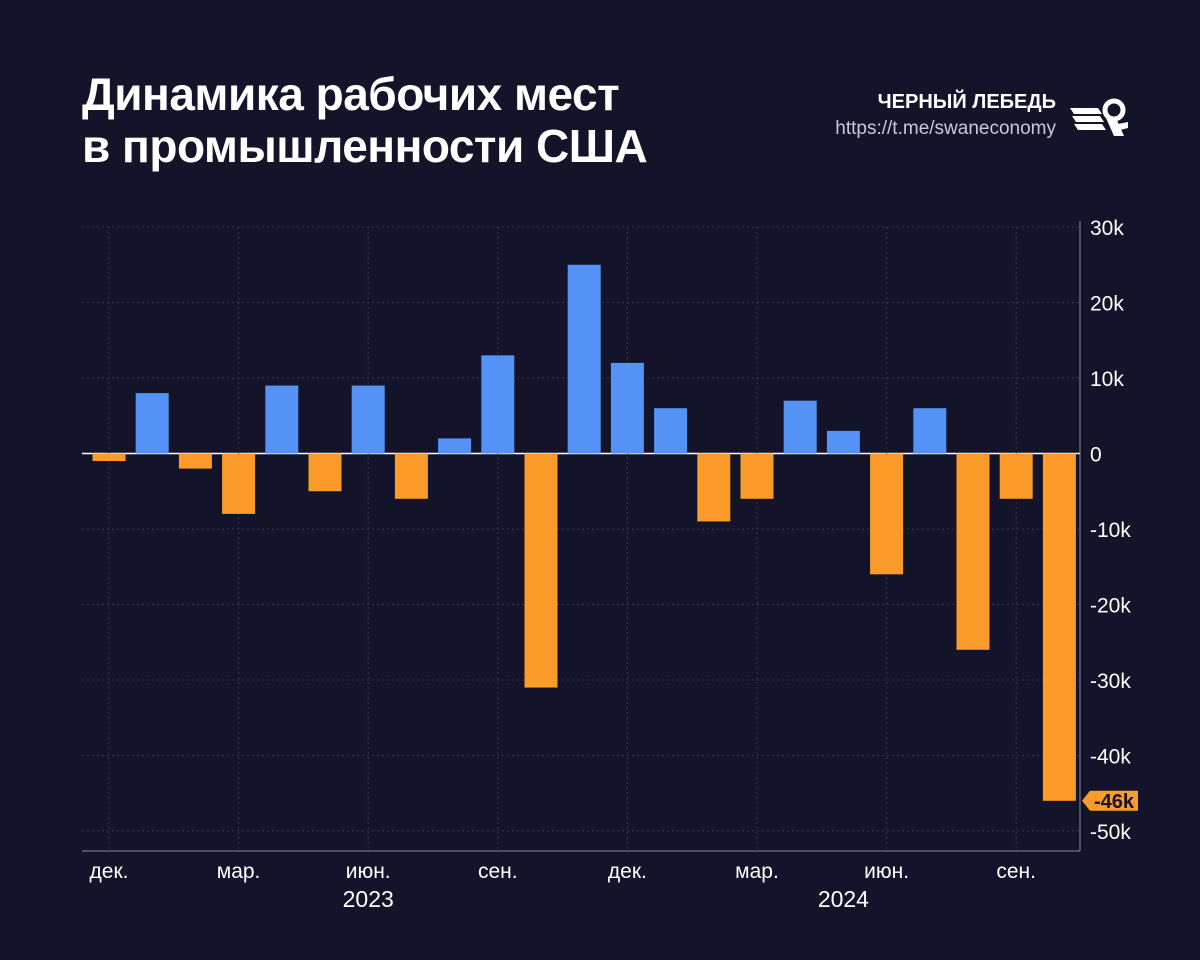 The width and height of the screenshot is (1200, 960). Describe the element at coordinates (351, 94) in the screenshot. I see `title-line-1: Динамика рабочих мест` at that location.